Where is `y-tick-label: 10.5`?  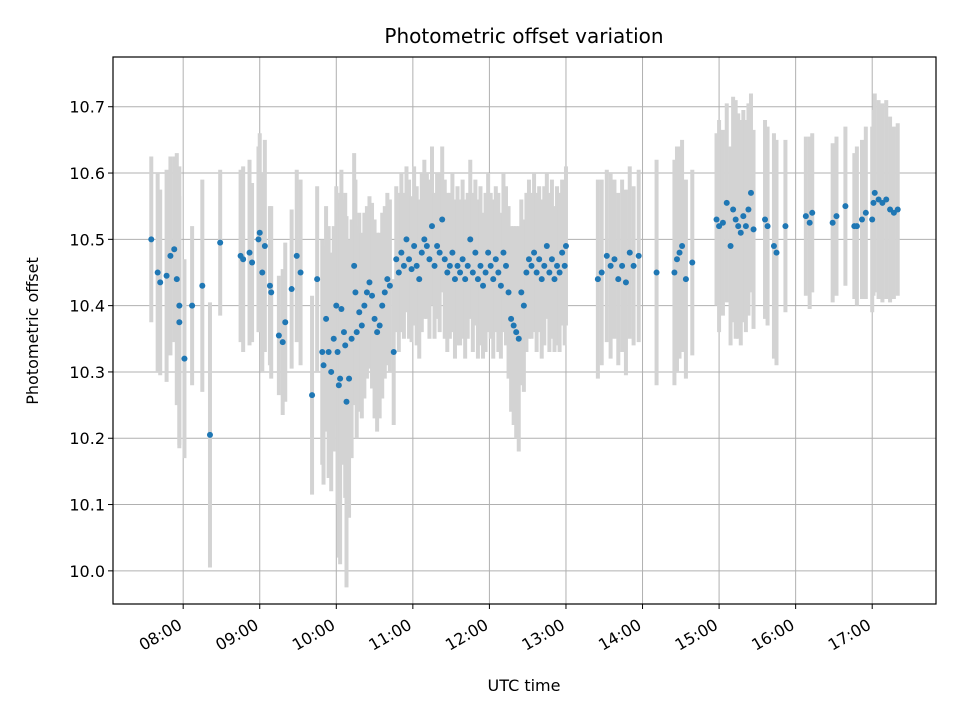
y-tick-label: 10.5 is located at coordinates (87, 239).